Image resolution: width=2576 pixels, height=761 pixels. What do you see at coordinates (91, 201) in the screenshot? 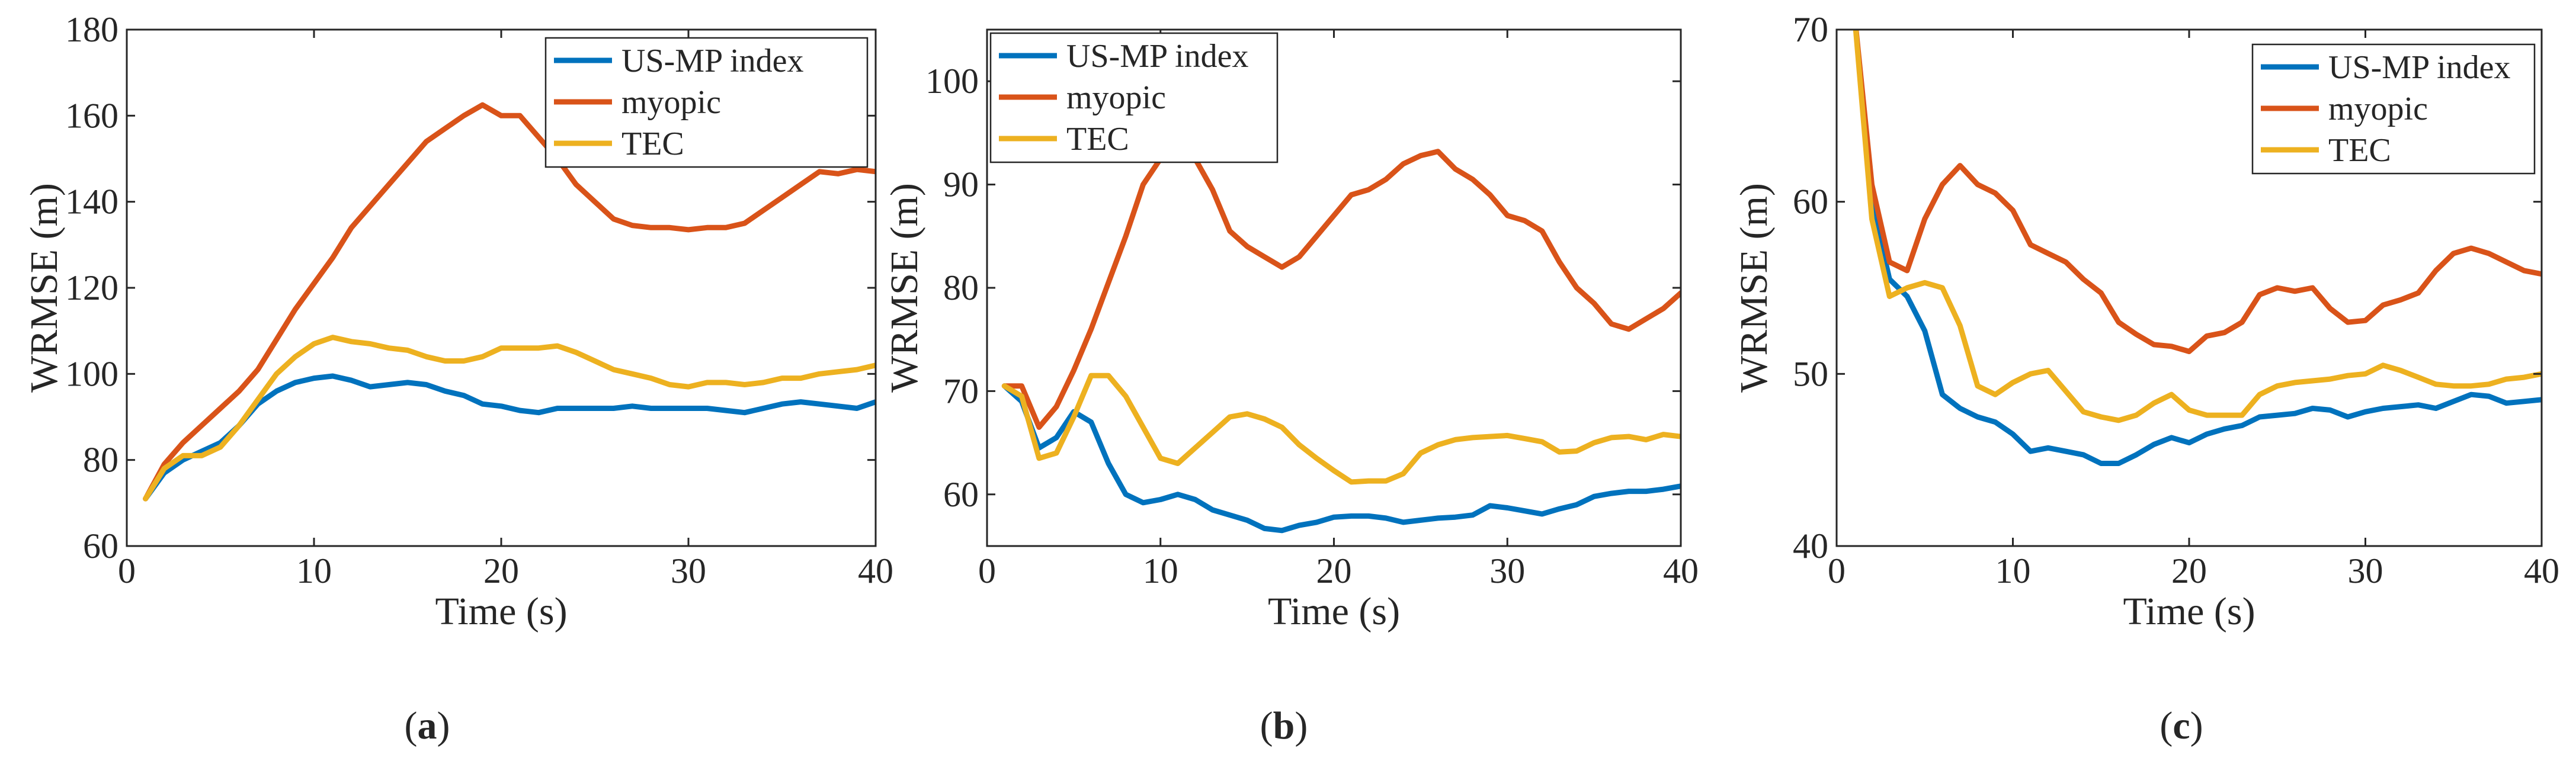
I see `y-tick-label: 140` at bounding box center [91, 201].